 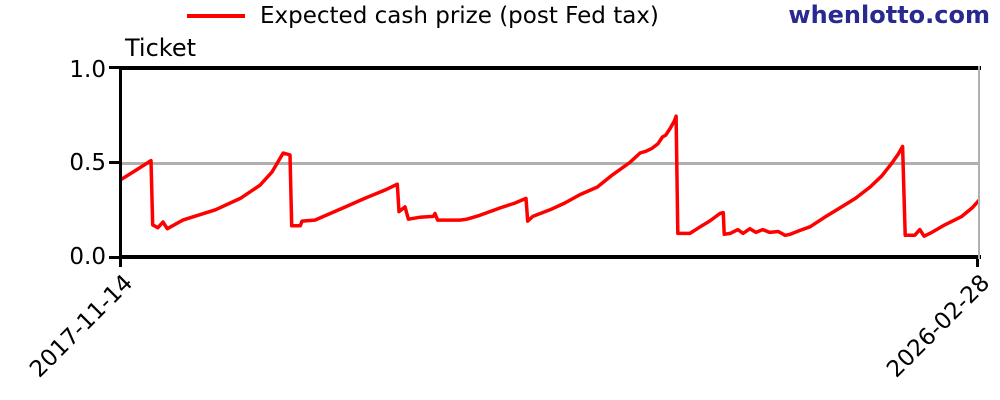 What do you see at coordinates (977, 263) in the screenshot?
I see `x-tick-end` at bounding box center [977, 263].